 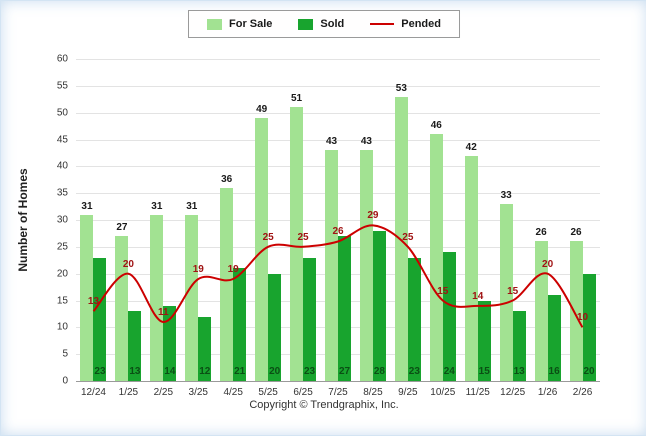 I want to click on sold-value-label: 21, so click(x=240, y=371).